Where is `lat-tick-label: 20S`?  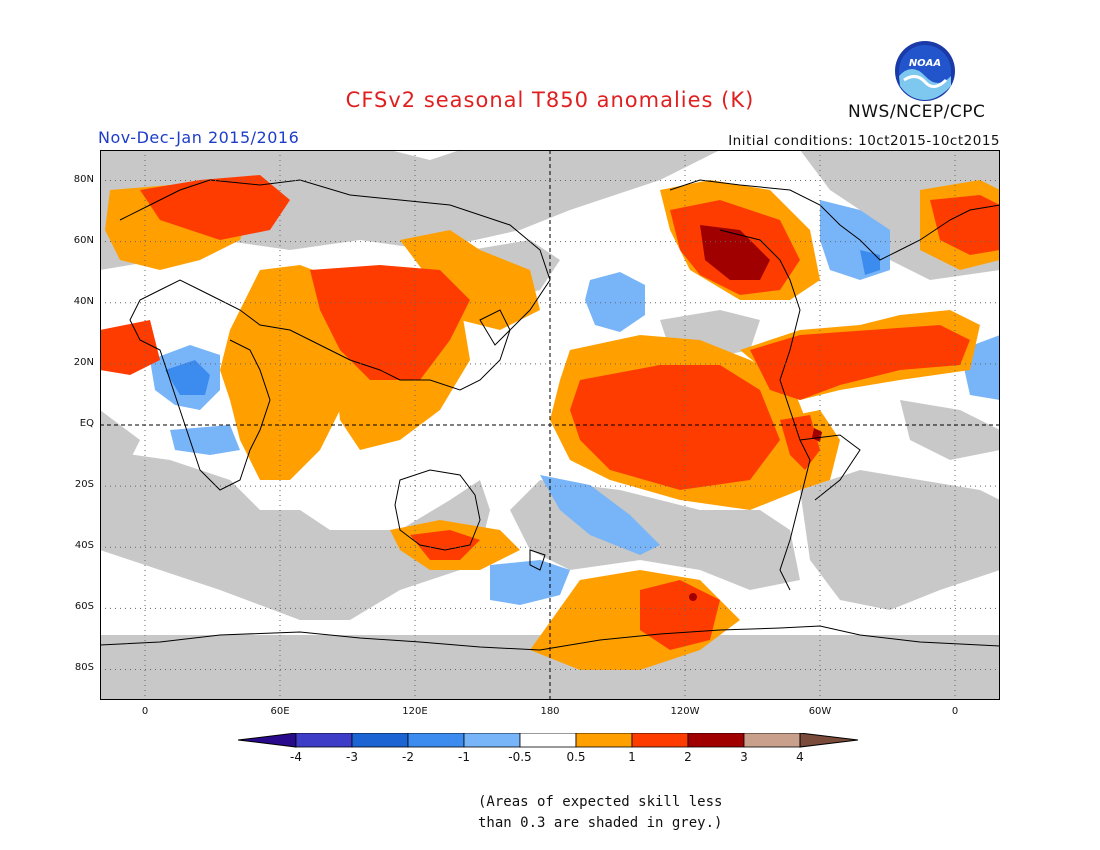 lat-tick-label: 20S is located at coordinates (84, 485).